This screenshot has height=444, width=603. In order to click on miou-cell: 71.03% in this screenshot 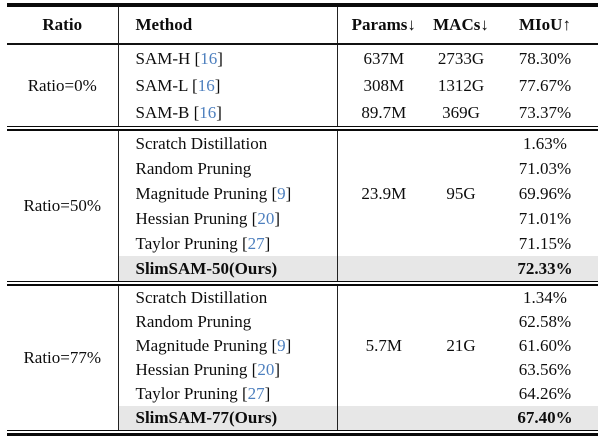, I will do `click(545, 168)`.